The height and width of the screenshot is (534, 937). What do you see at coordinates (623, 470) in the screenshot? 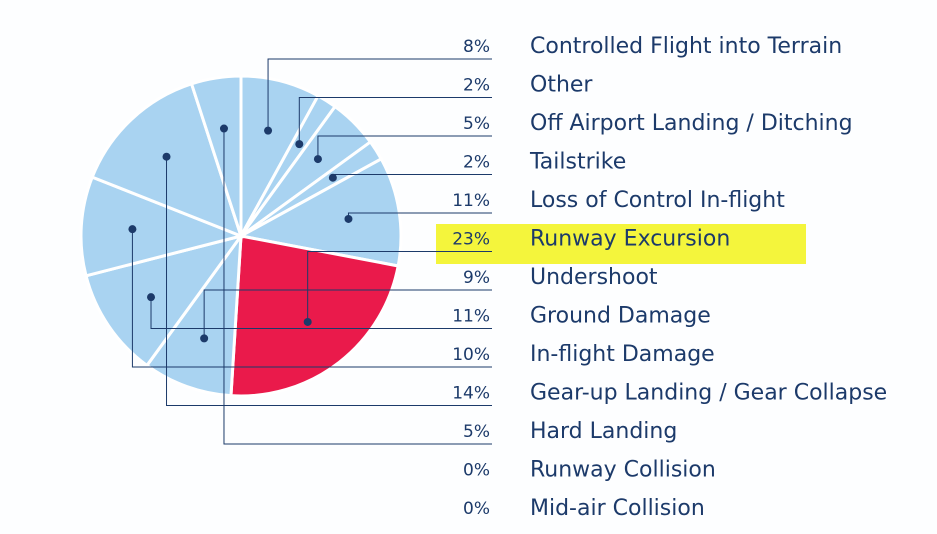
I see `legend-label: Runway Collision` at bounding box center [623, 470].